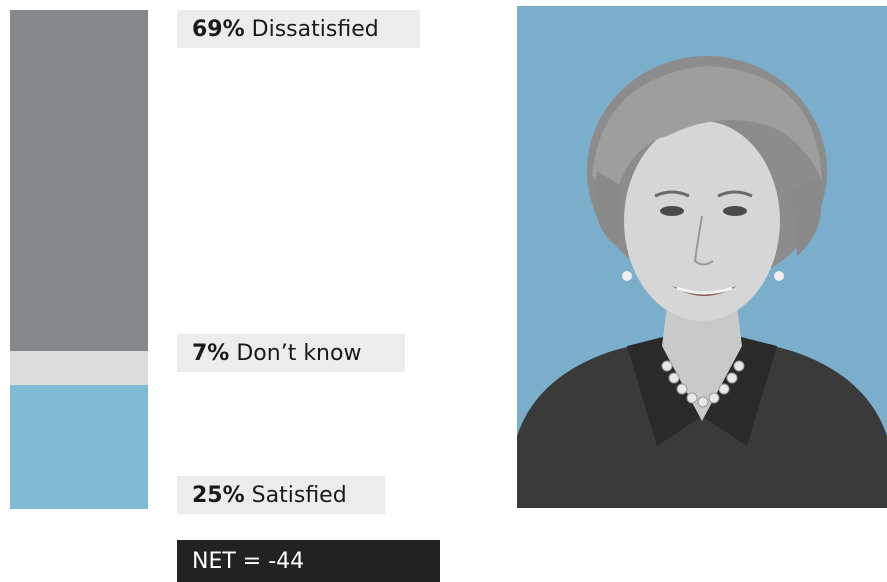 The width and height of the screenshot is (887, 582). Describe the element at coordinates (299, 495) in the screenshot. I see `label-satisfied-text: Satisfied` at that location.